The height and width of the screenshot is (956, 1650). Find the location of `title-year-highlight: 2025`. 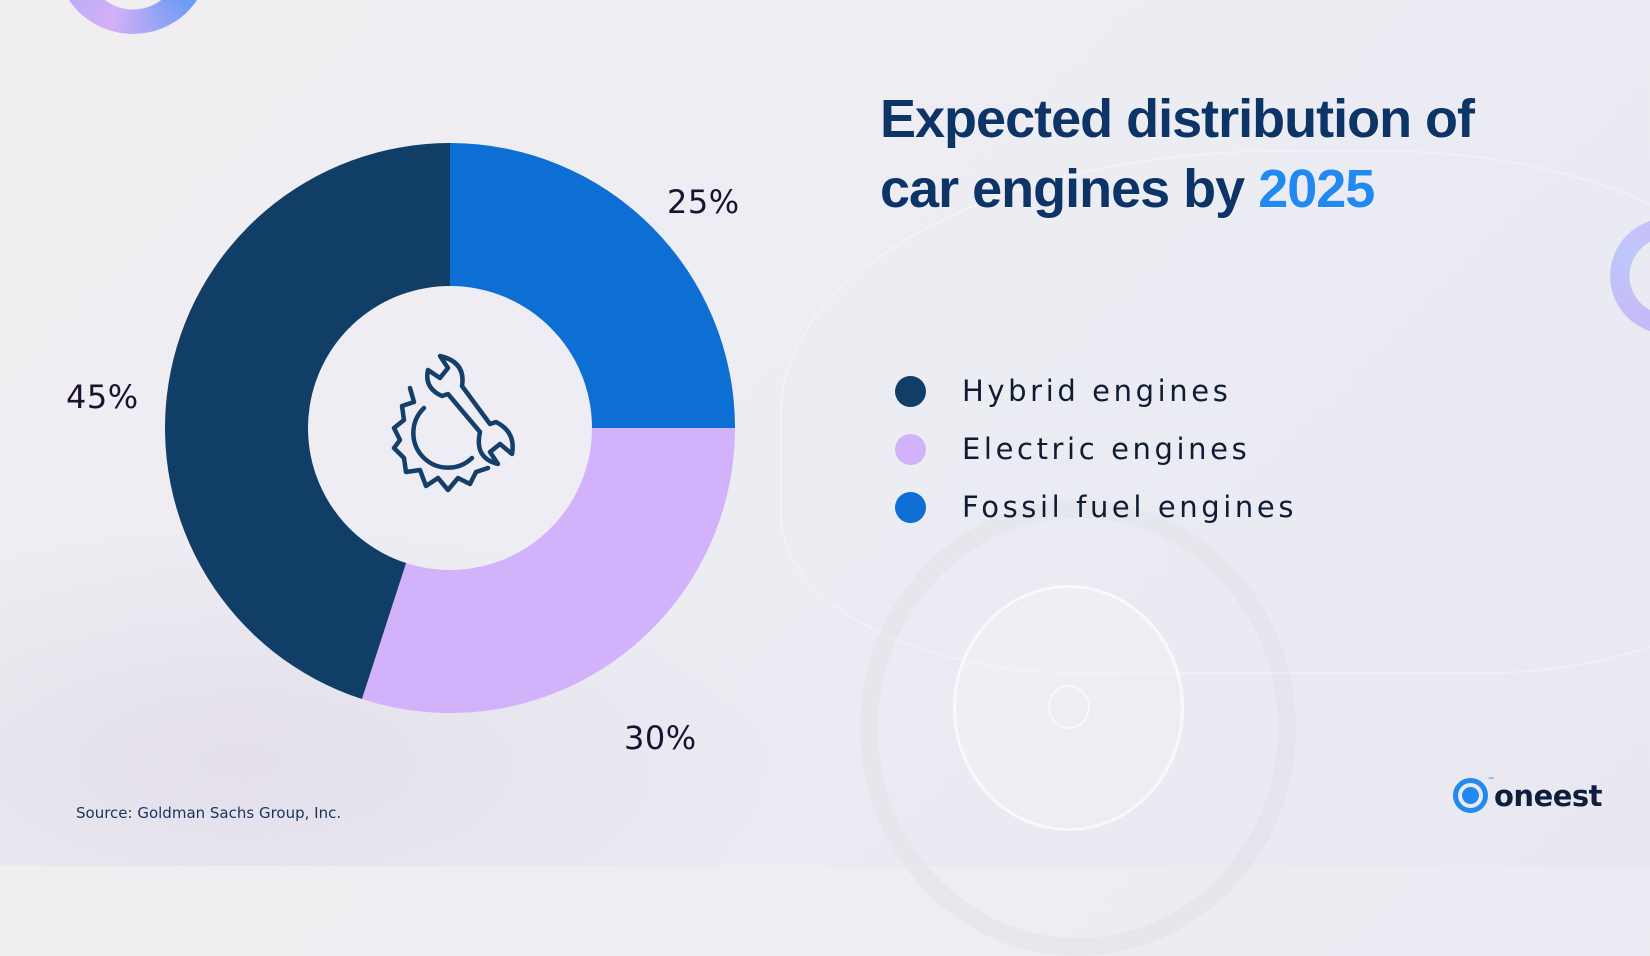

title-year-highlight: 2025 is located at coordinates (1316, 189).